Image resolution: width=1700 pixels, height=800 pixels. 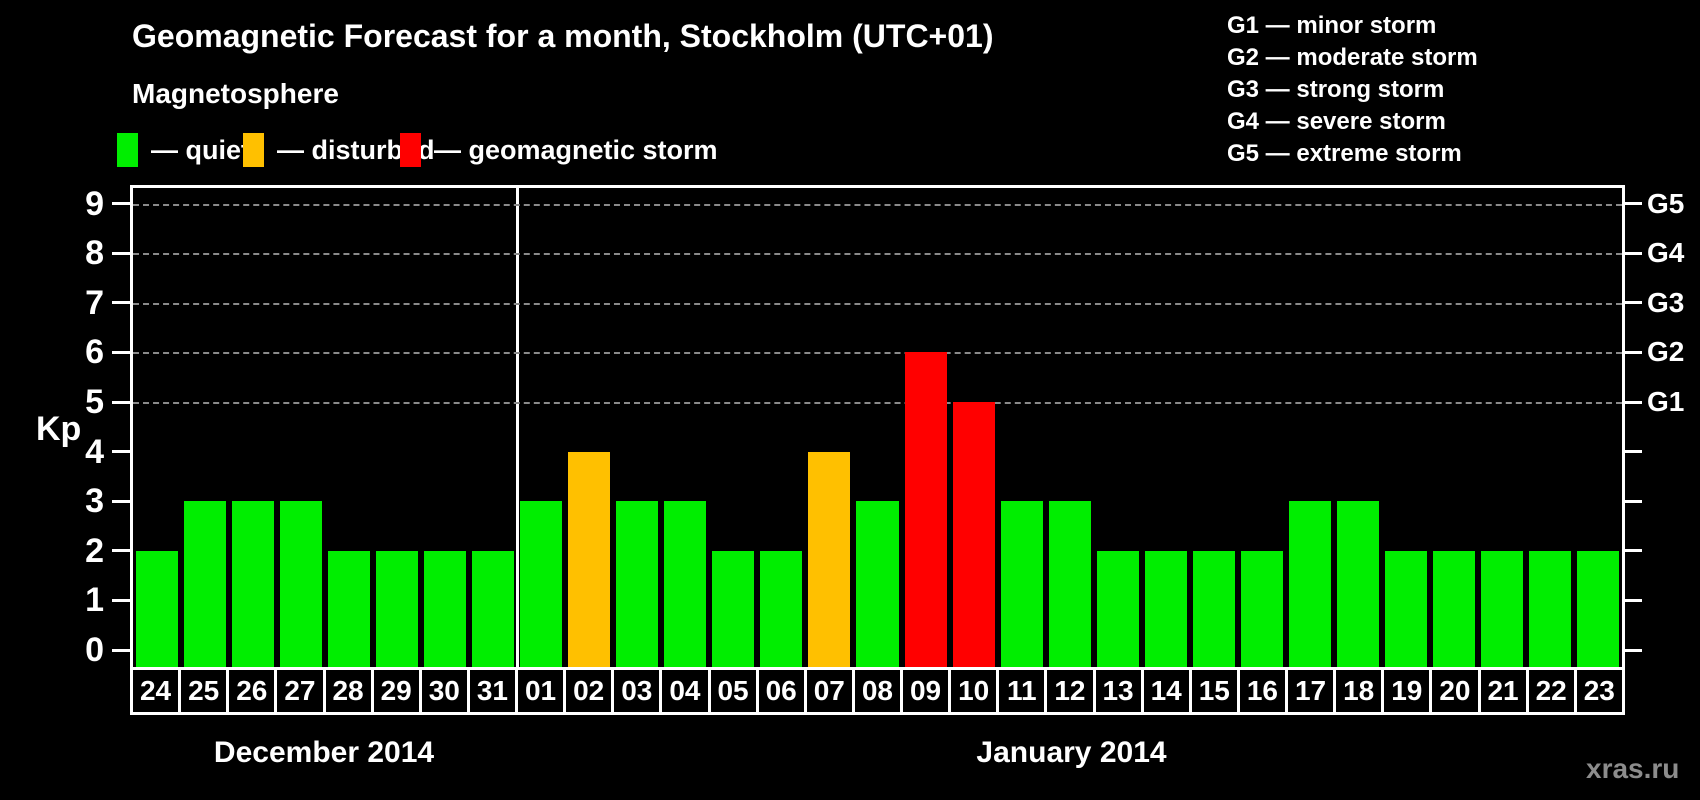 What do you see at coordinates (94, 253) in the screenshot?
I see `y-axis-label-8: 8` at bounding box center [94, 253].